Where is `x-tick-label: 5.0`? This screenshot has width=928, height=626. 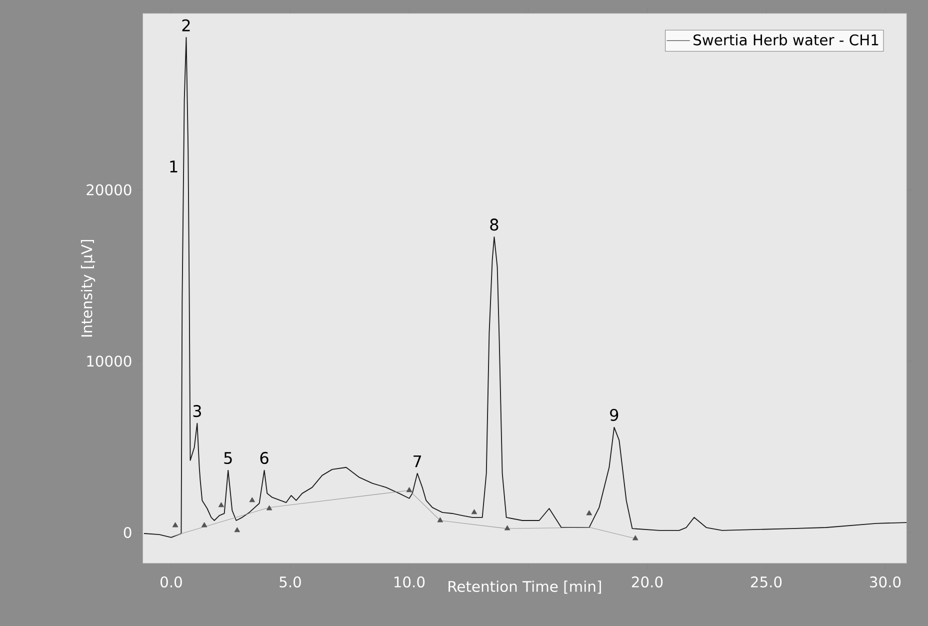 x-tick-label: 5.0 is located at coordinates (290, 582).